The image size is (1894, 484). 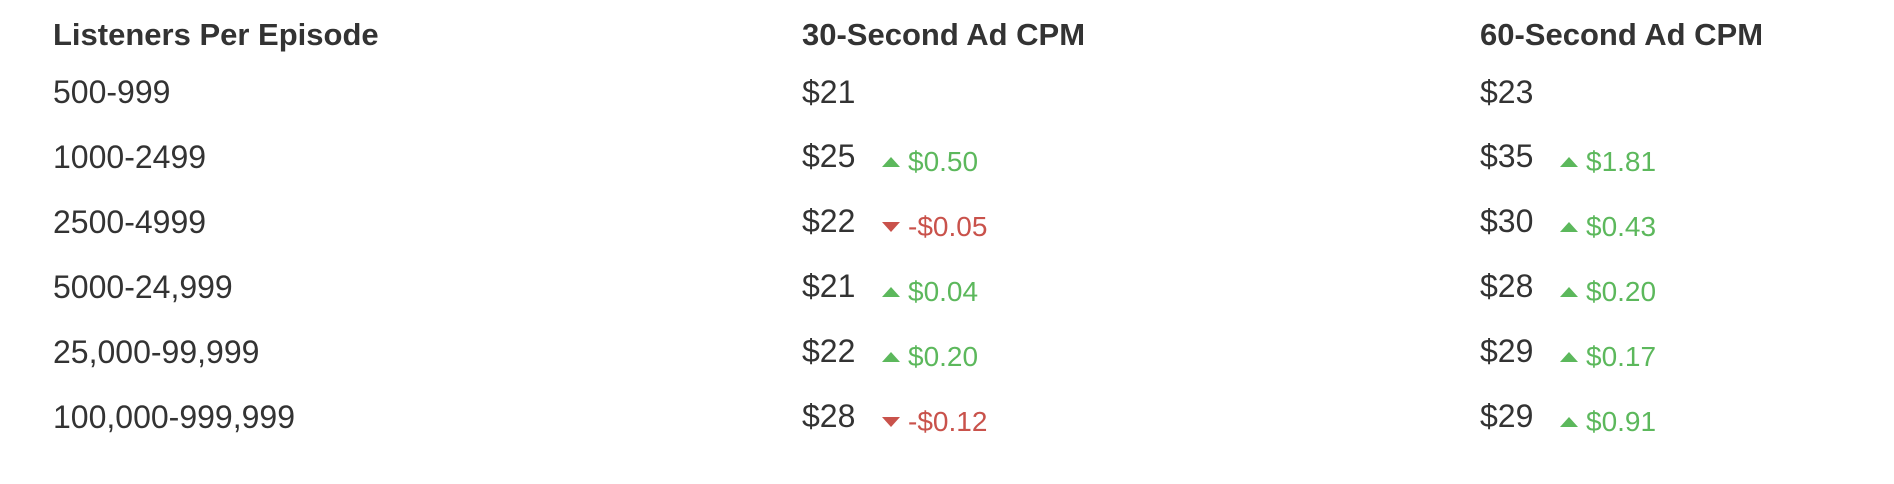 I want to click on cpm-30-change-value: $0.04, so click(x=943, y=291).